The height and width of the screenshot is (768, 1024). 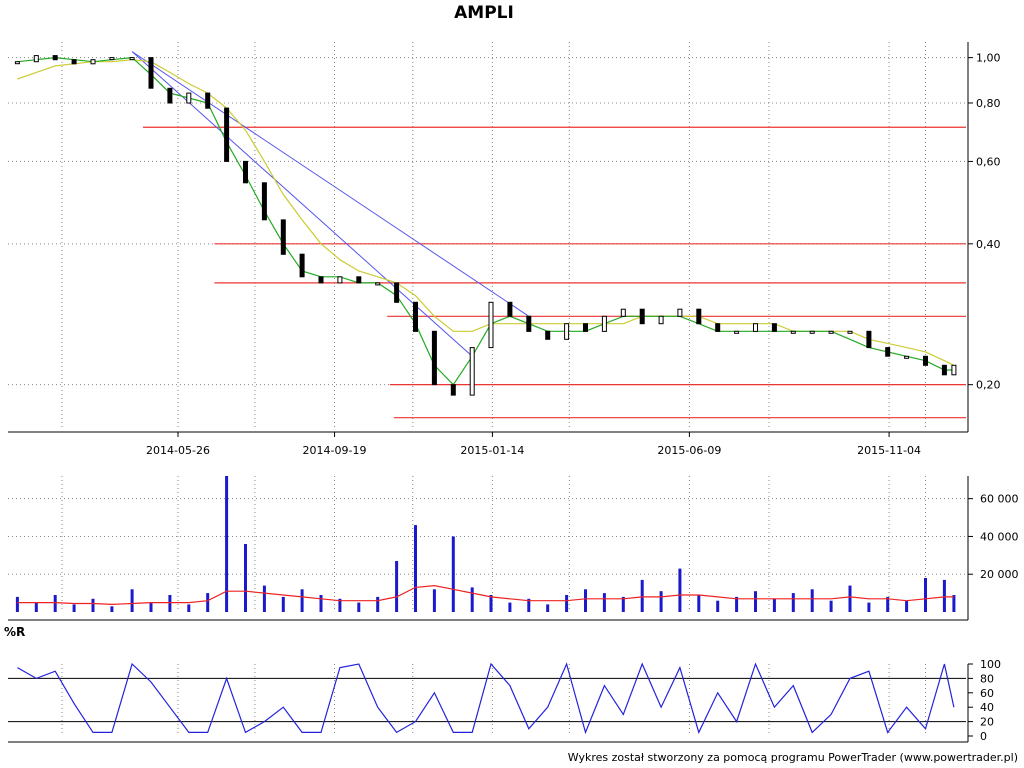 What do you see at coordinates (988, 103) in the screenshot?
I see `price-y-tick-label: 0,80` at bounding box center [988, 103].